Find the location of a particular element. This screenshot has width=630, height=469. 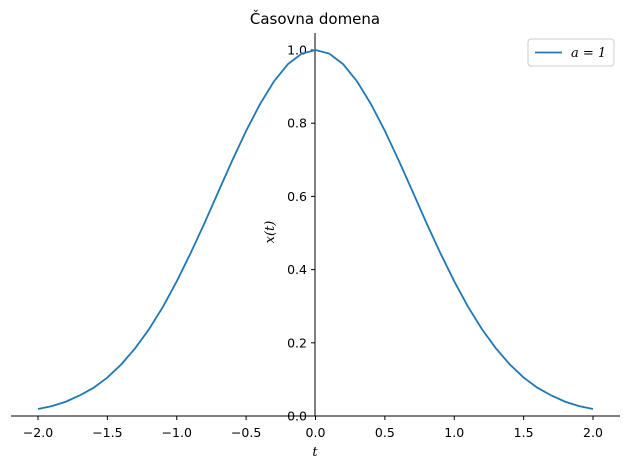

y-tick-label: 0.2 is located at coordinates (297, 342).